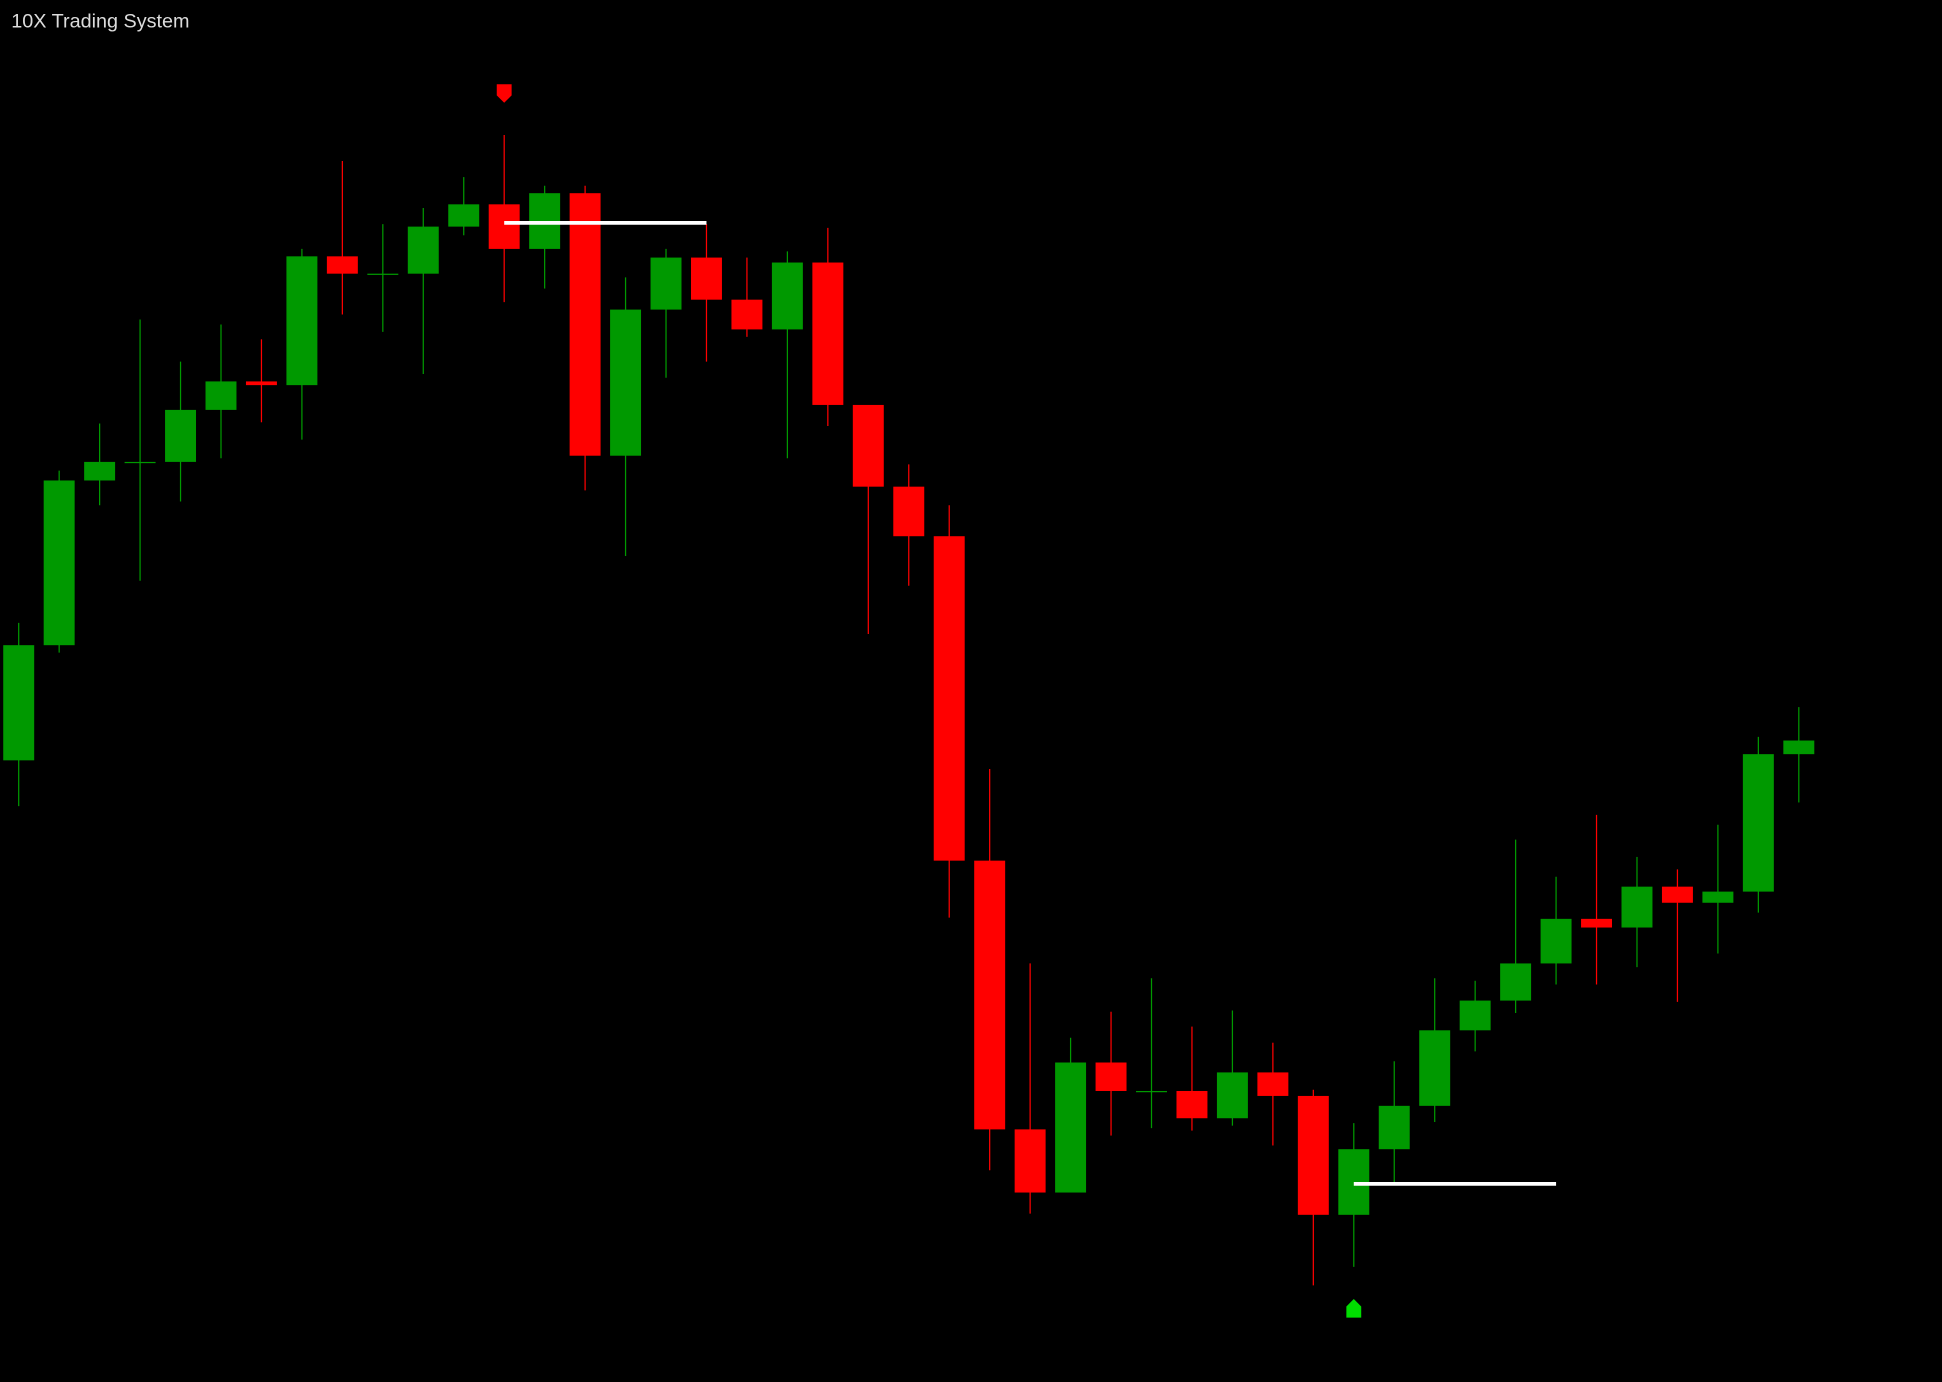  I want to click on buy-signal, so click(1354, 1308).